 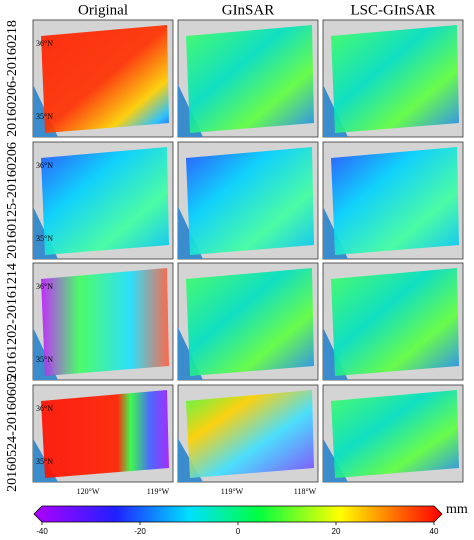 What do you see at coordinates (305, 491) in the screenshot?
I see `lon-label: 118°W` at bounding box center [305, 491].